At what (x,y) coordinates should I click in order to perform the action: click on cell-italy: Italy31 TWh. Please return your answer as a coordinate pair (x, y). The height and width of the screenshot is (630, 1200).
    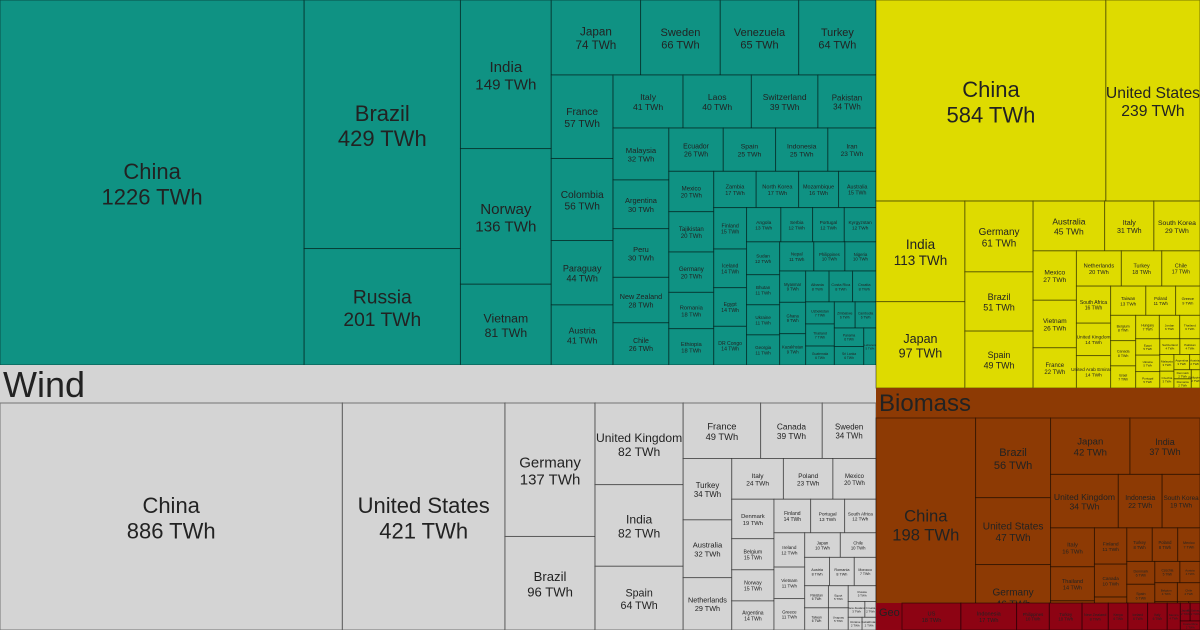
    Looking at the image, I should click on (1129, 226).